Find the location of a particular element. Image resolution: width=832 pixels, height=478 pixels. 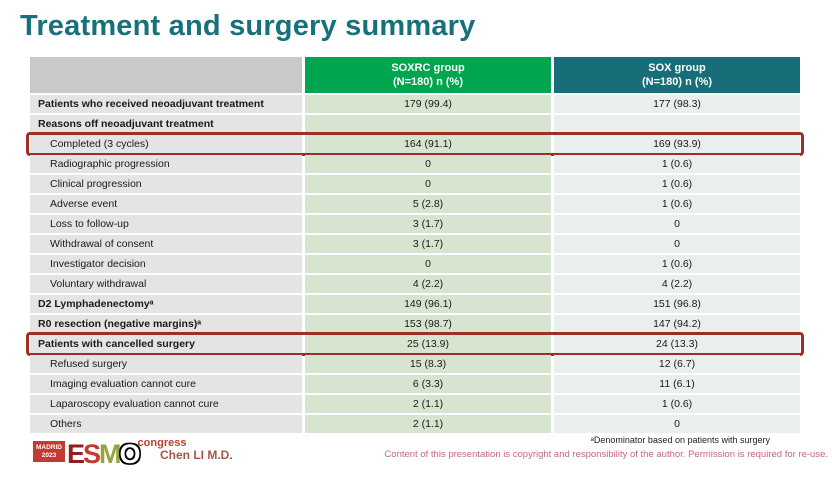

row-label: Adverse event is located at coordinates (166, 204).